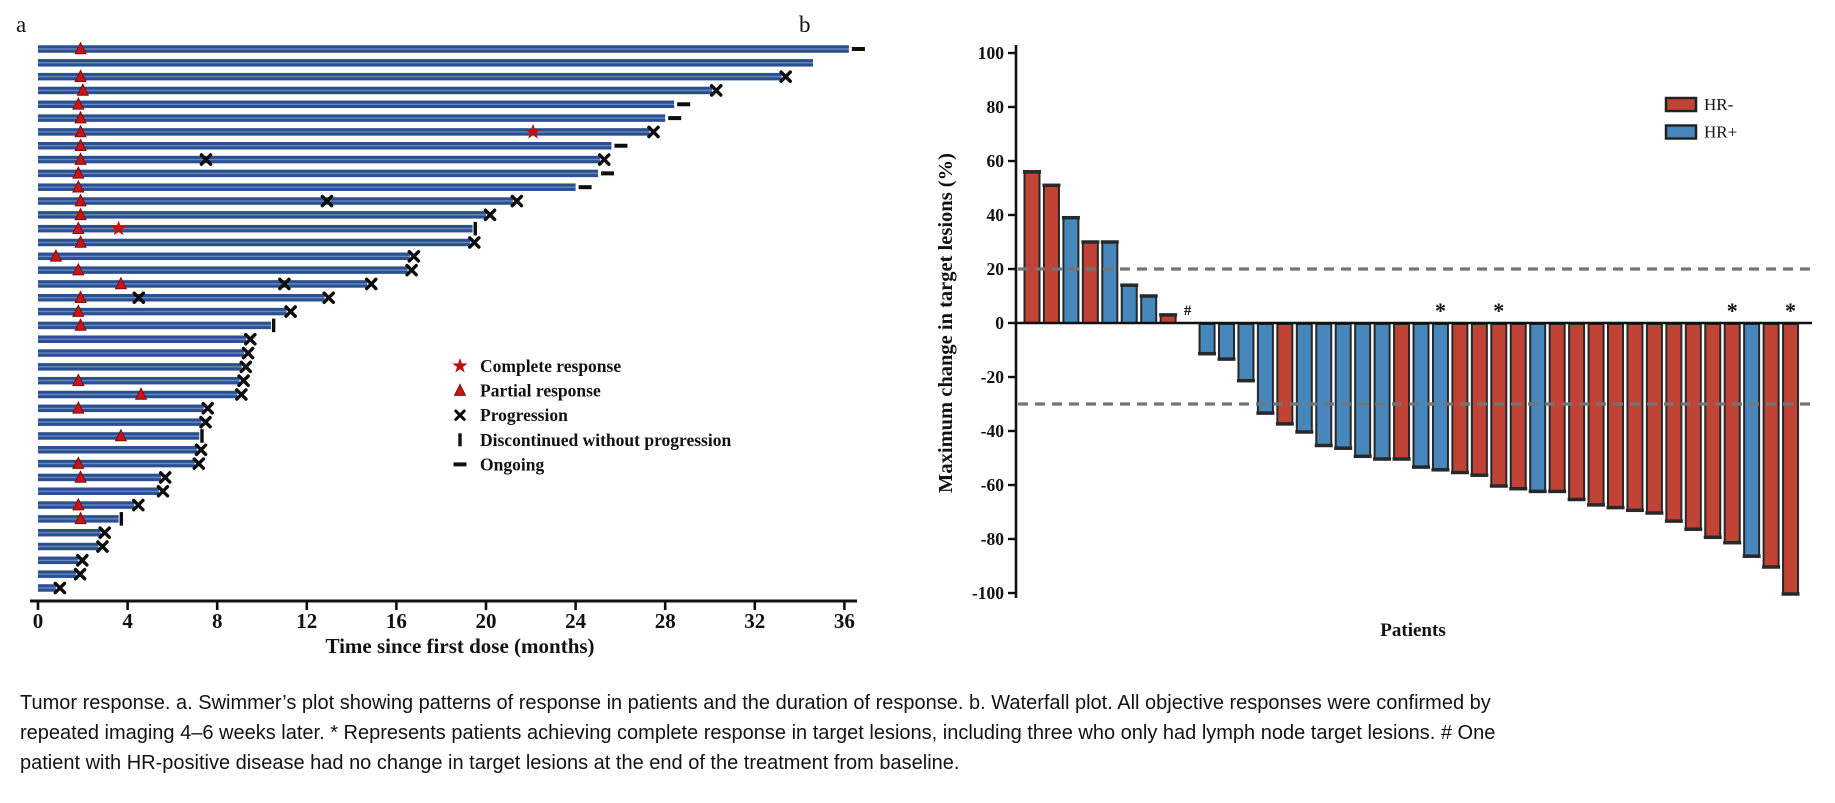  Describe the element at coordinates (996, 161) in the screenshot. I see `b-y-tick-label: 60` at that location.